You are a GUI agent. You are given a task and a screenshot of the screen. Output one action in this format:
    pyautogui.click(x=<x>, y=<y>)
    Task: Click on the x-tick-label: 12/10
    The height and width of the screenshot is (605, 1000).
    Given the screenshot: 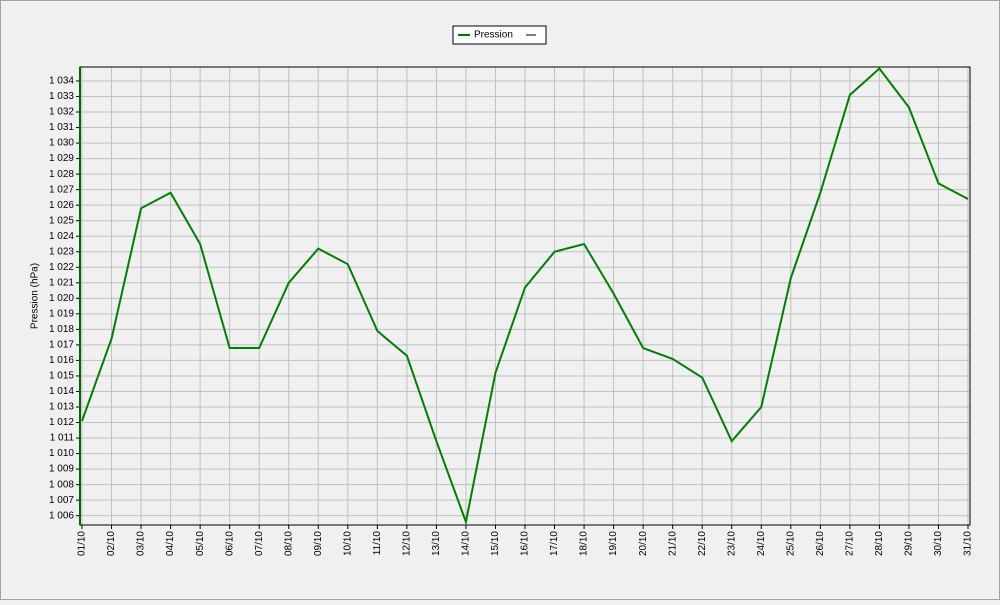 What is the action you would take?
    pyautogui.click(x=407, y=543)
    